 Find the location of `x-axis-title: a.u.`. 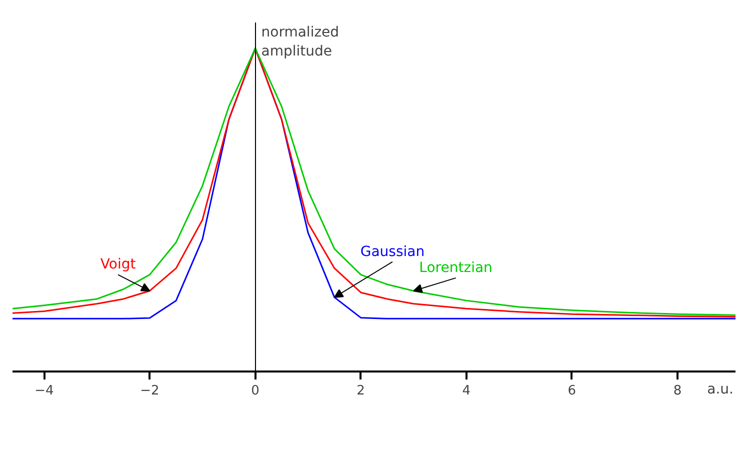

x-axis-title: a.u. is located at coordinates (720, 390).